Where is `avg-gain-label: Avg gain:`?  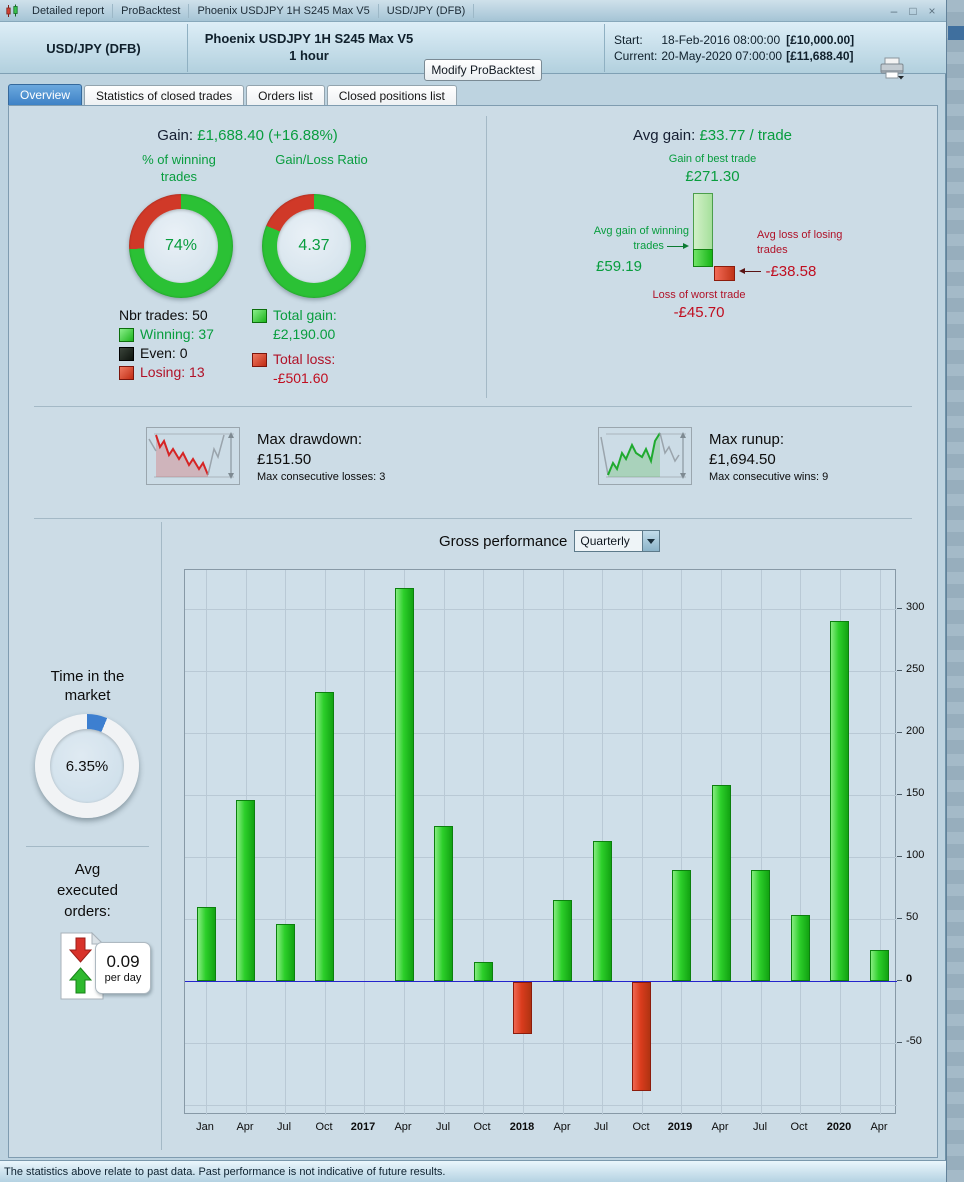 avg-gain-label: Avg gain: is located at coordinates (664, 135).